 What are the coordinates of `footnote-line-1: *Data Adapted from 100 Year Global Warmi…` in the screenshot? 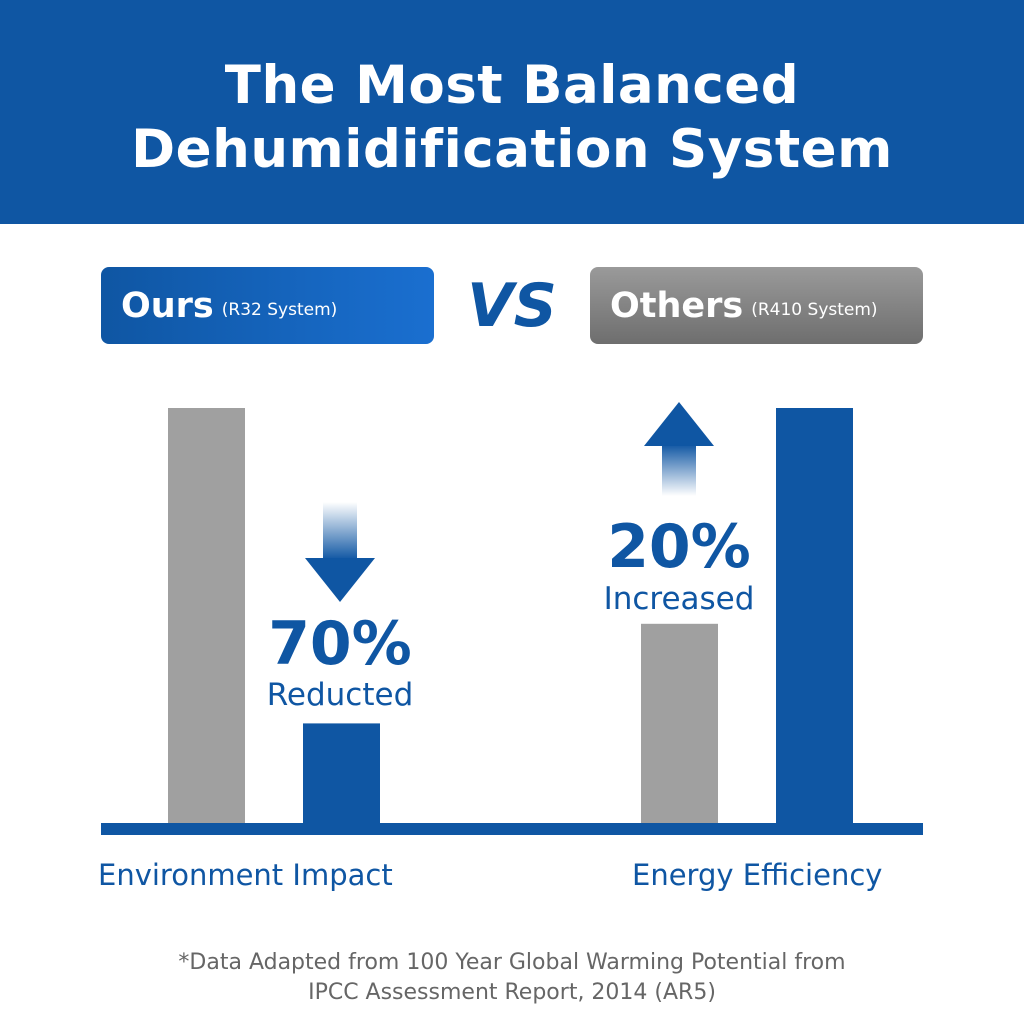 It's located at (512, 962).